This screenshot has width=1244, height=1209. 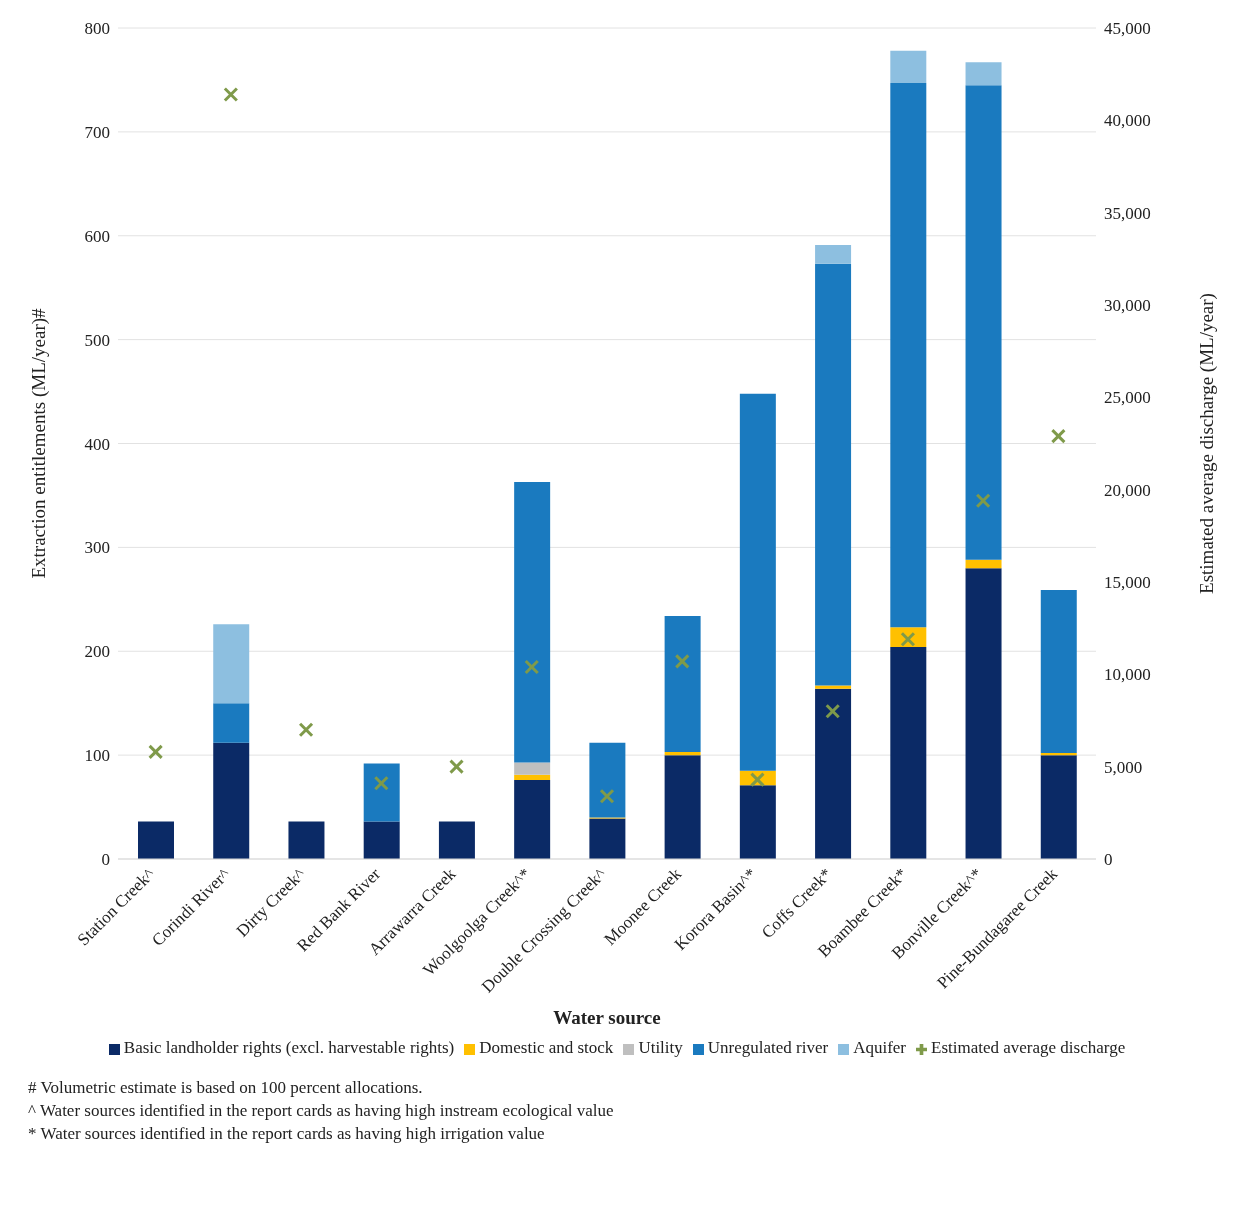 I want to click on y2-tick-label: 5,000, so click(x=1123, y=767).